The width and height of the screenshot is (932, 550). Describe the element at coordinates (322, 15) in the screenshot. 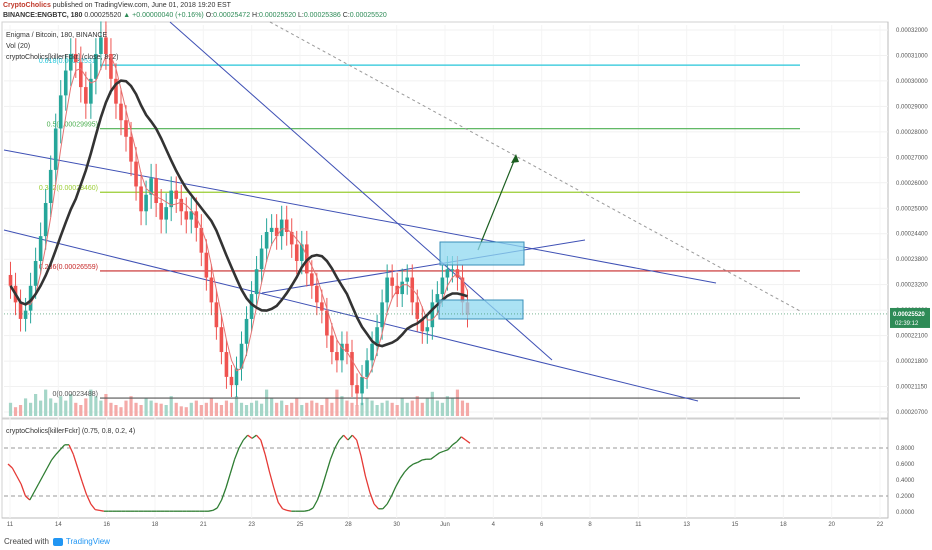

I see `low-value: 0.00025386` at that location.